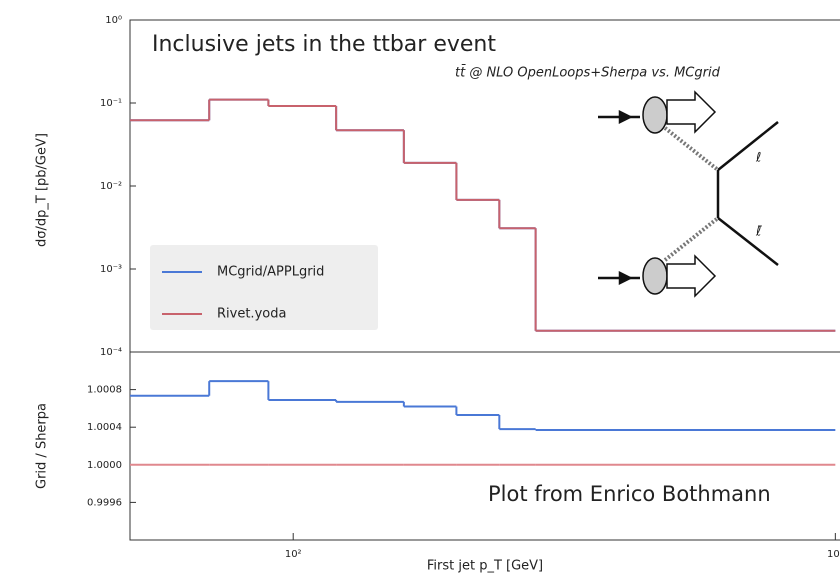 This screenshot has width=840, height=578. I want to click on legend-box, so click(264, 287).